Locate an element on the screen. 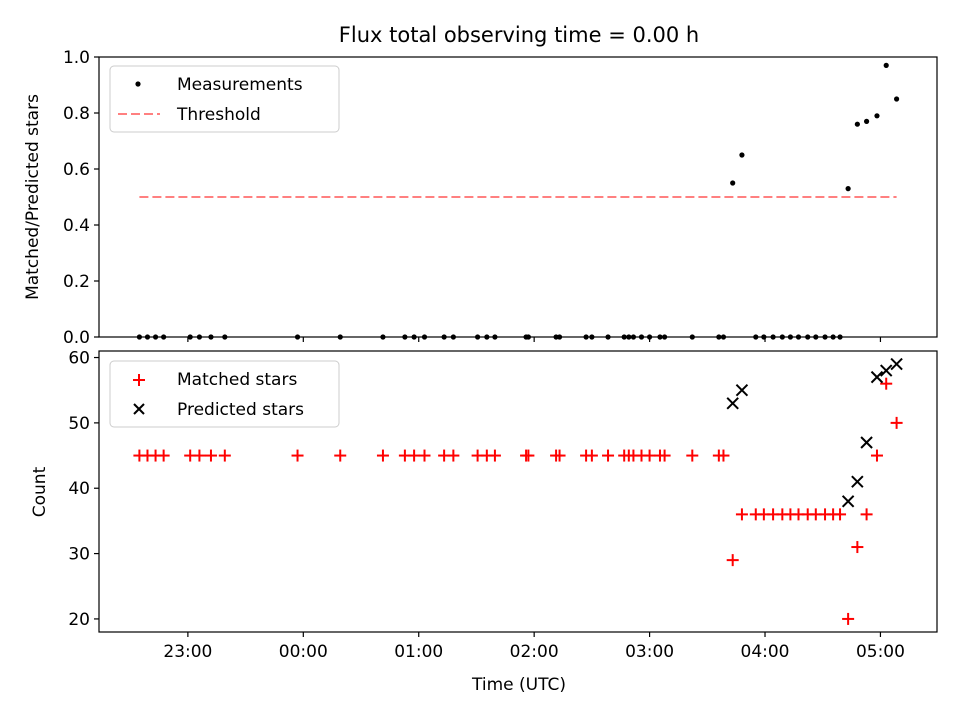  top-ylabel: Matched/Predicted stars is located at coordinates (33, 197).